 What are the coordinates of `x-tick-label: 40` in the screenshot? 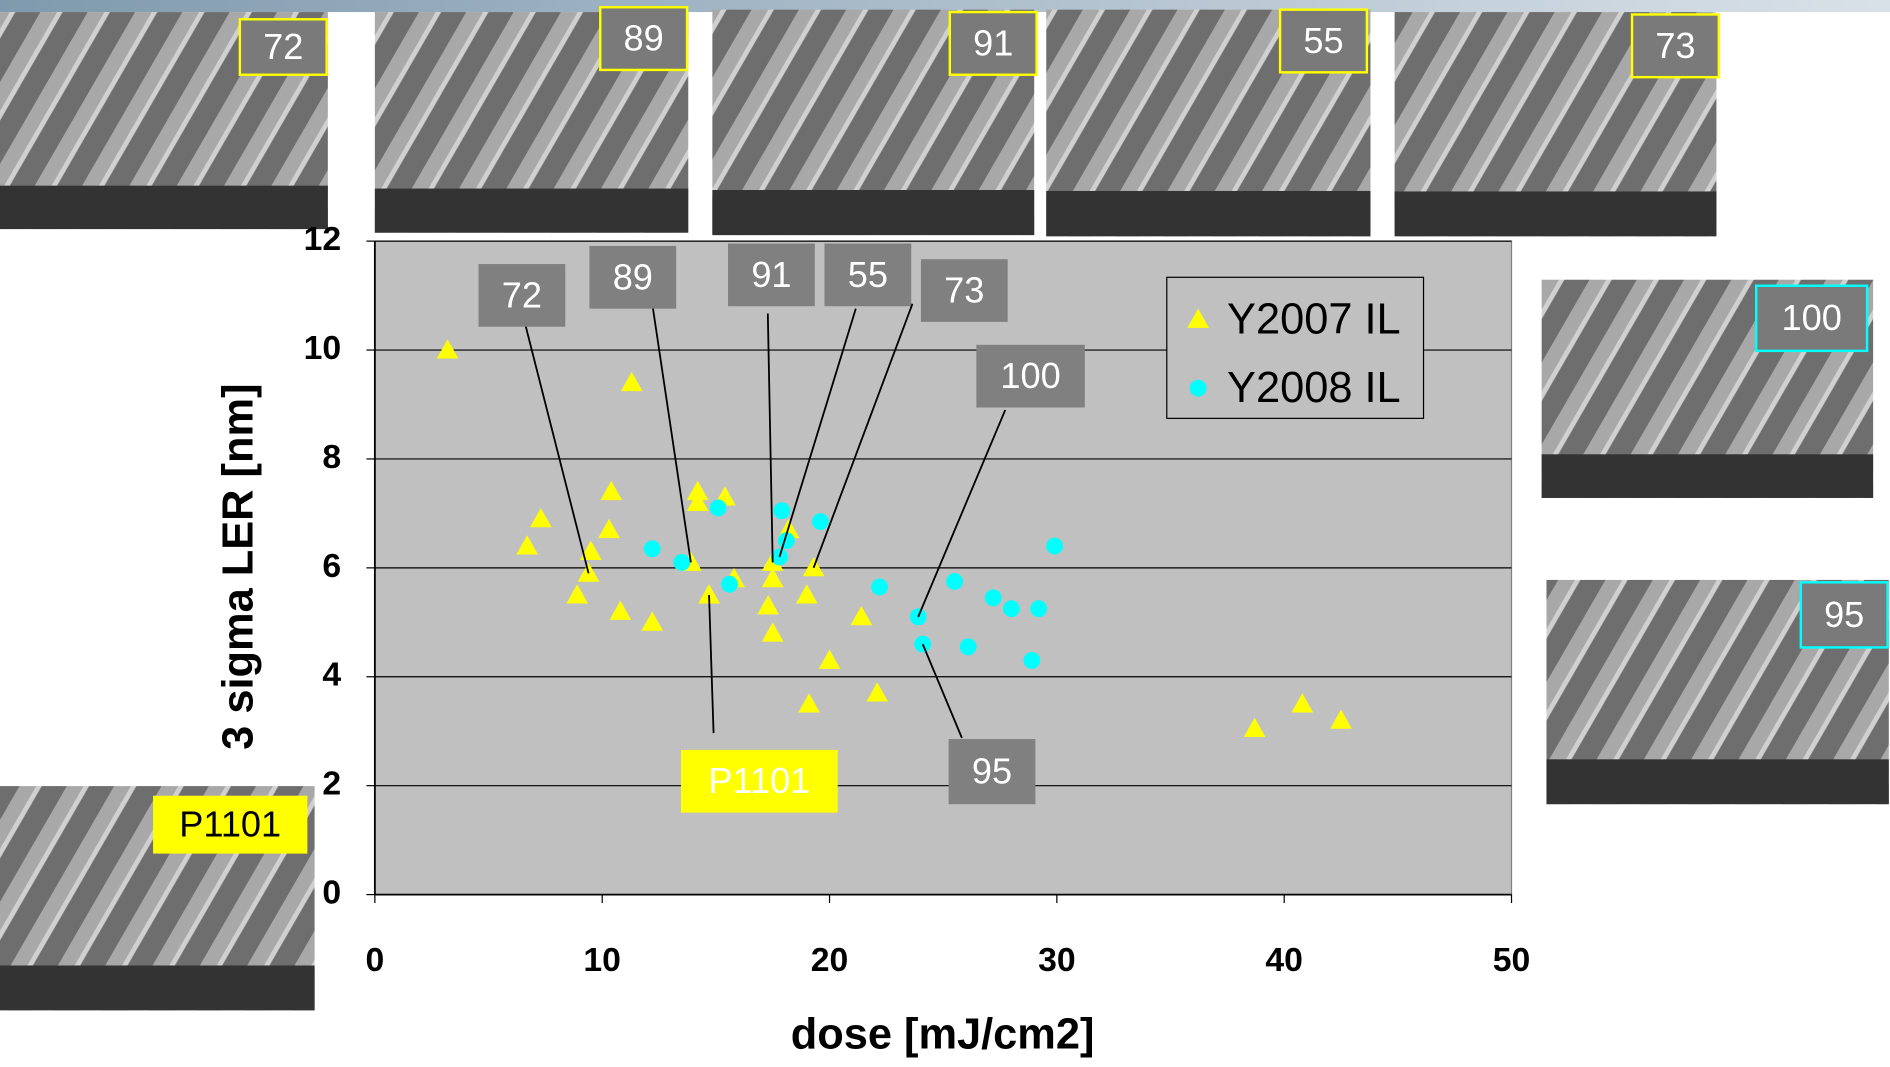 It's located at (1284, 960).